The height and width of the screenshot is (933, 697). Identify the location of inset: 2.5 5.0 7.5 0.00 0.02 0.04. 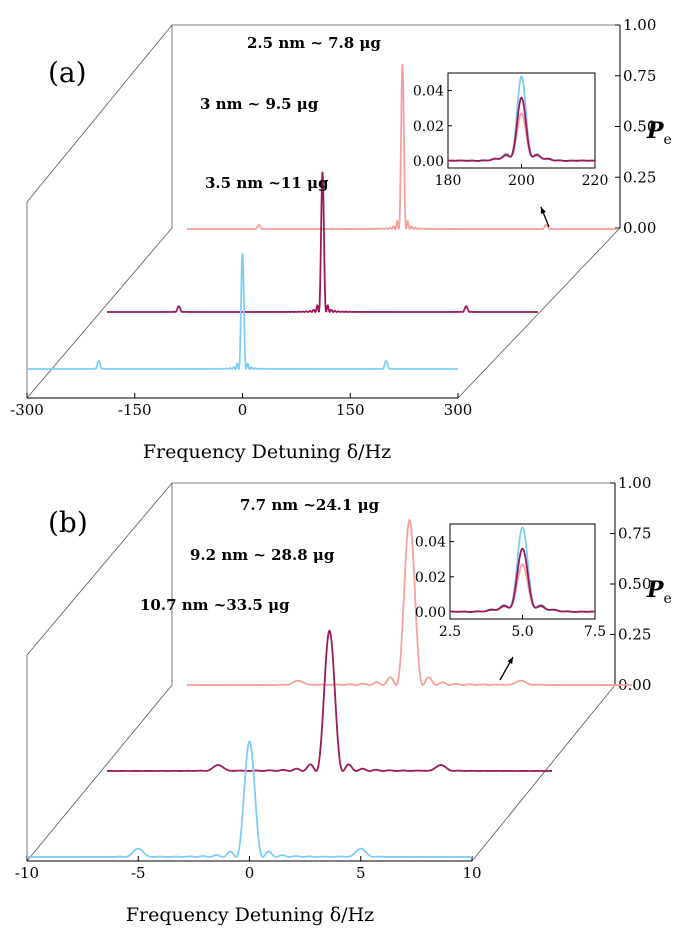
(510, 581).